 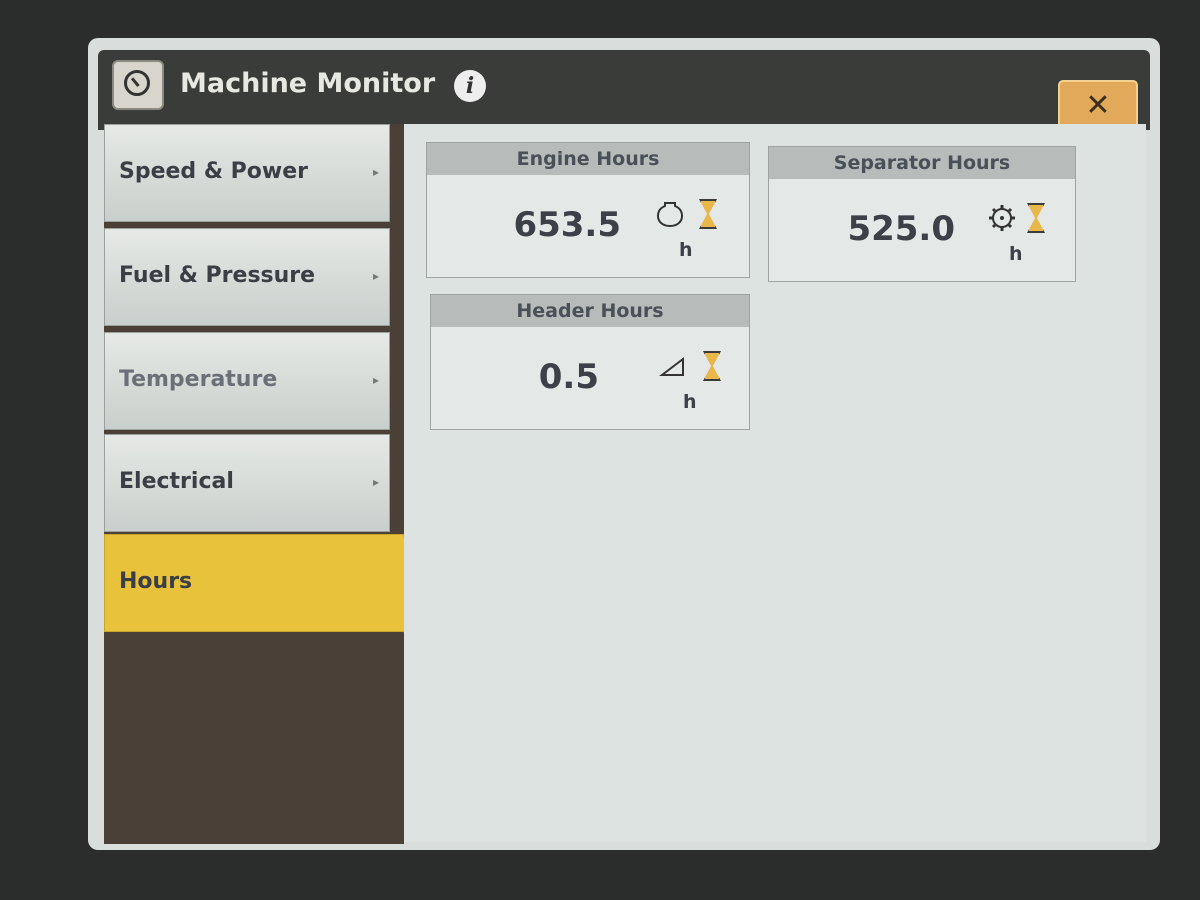 What do you see at coordinates (247, 483) in the screenshot?
I see `sidebar-item-electrical: Electrical ▸` at bounding box center [247, 483].